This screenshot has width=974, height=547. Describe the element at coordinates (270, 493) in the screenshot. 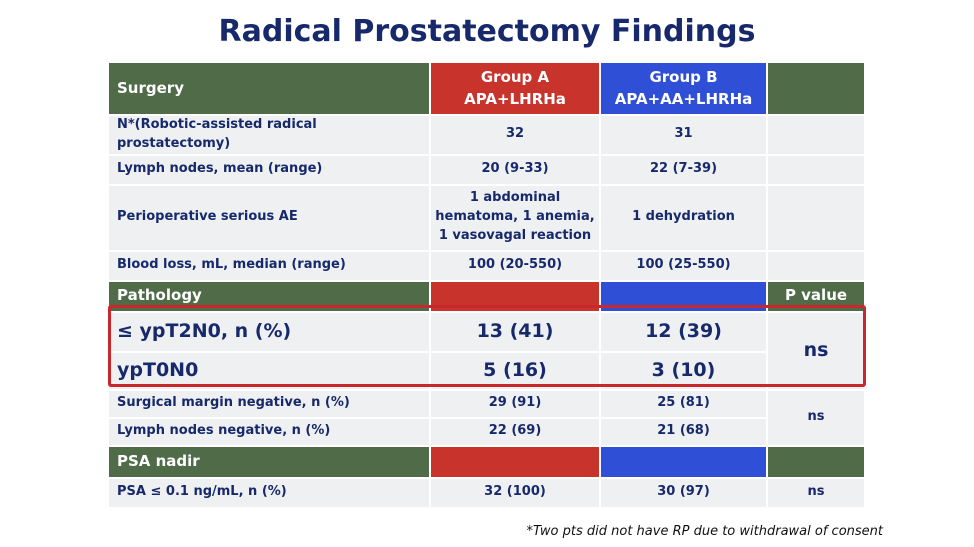

I see `cell: PSA ≤ 0.1 ng/mL, n (%)` at that location.